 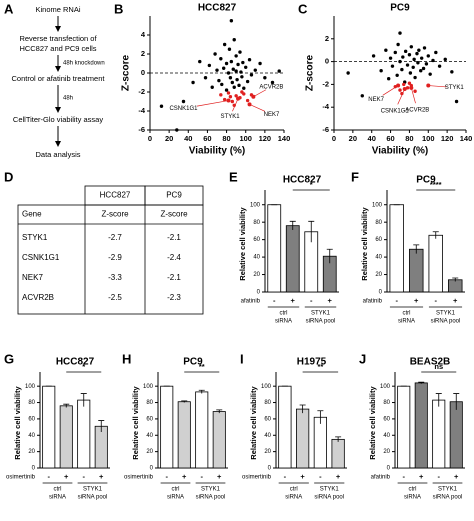 What do you see at coordinates (141, 91) in the screenshot?
I see `y-tick-label: -2` at bounding box center [141, 91].